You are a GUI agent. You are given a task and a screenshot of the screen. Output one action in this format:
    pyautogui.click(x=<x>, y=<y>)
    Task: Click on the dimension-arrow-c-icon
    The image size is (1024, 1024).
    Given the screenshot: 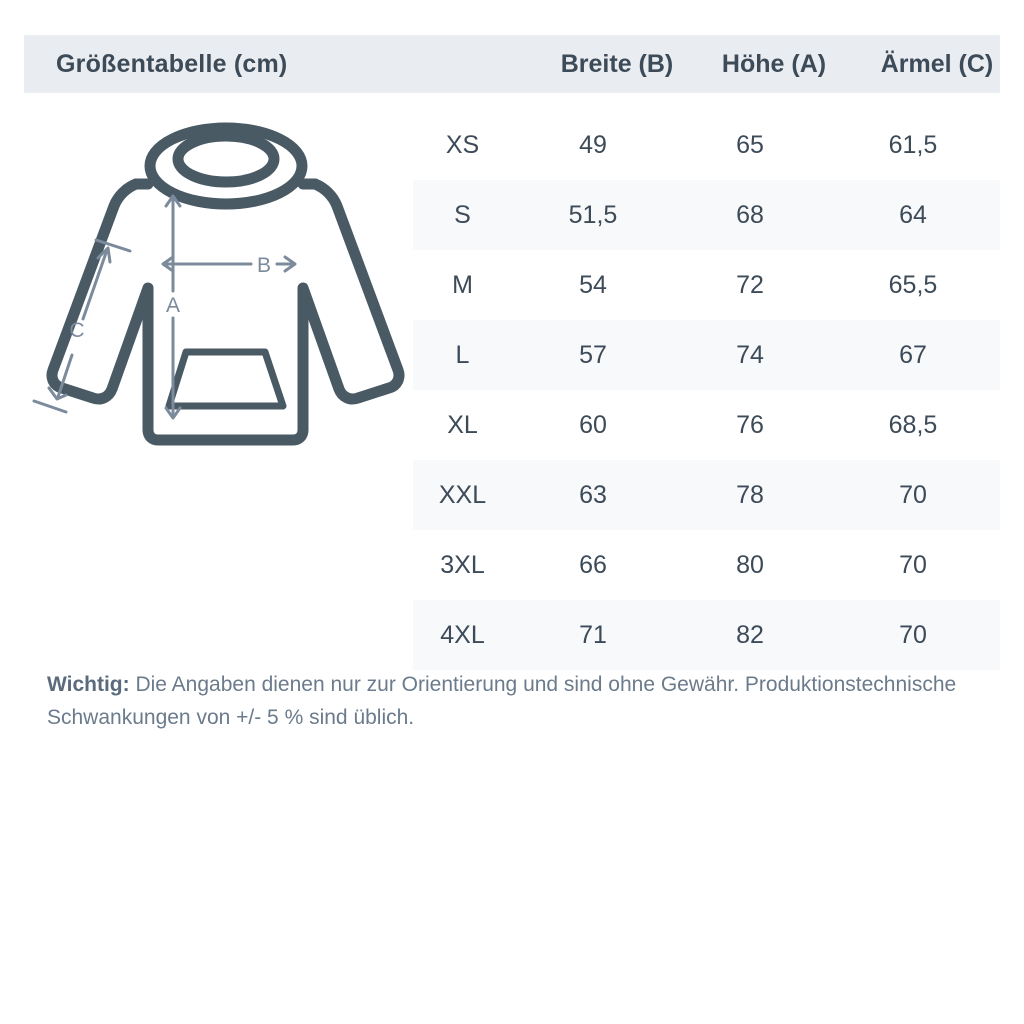 What is the action you would take?
    pyautogui.click(x=82, y=326)
    